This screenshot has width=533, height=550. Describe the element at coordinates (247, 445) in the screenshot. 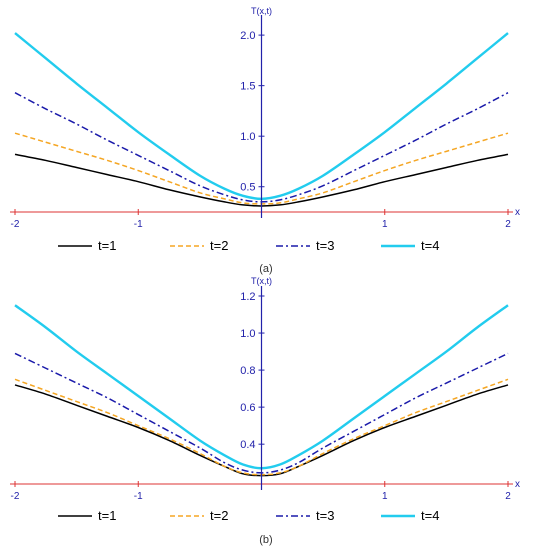

I see `y-tick-label: 0.4` at that location.